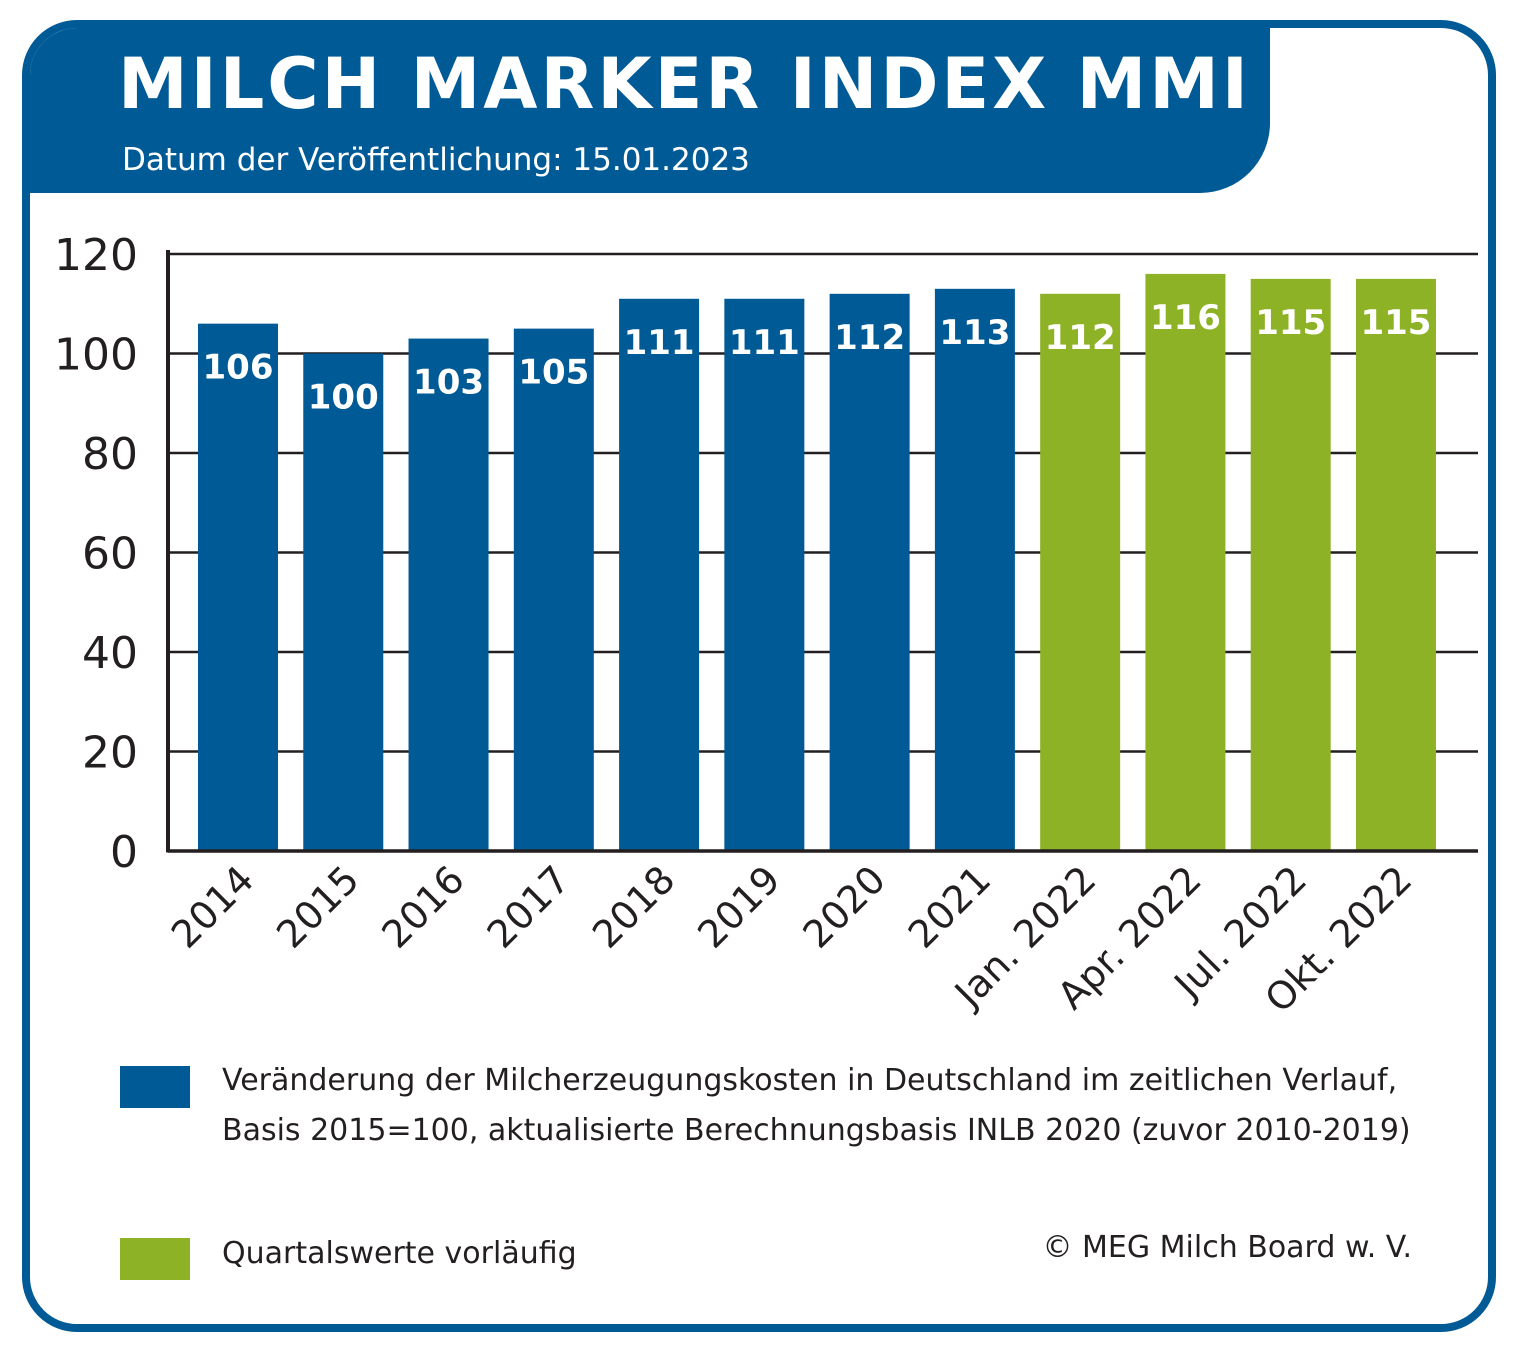 The image size is (1524, 1357). Describe the element at coordinates (155, 1087) in the screenshot. I see `legend-swatch-annual` at that location.